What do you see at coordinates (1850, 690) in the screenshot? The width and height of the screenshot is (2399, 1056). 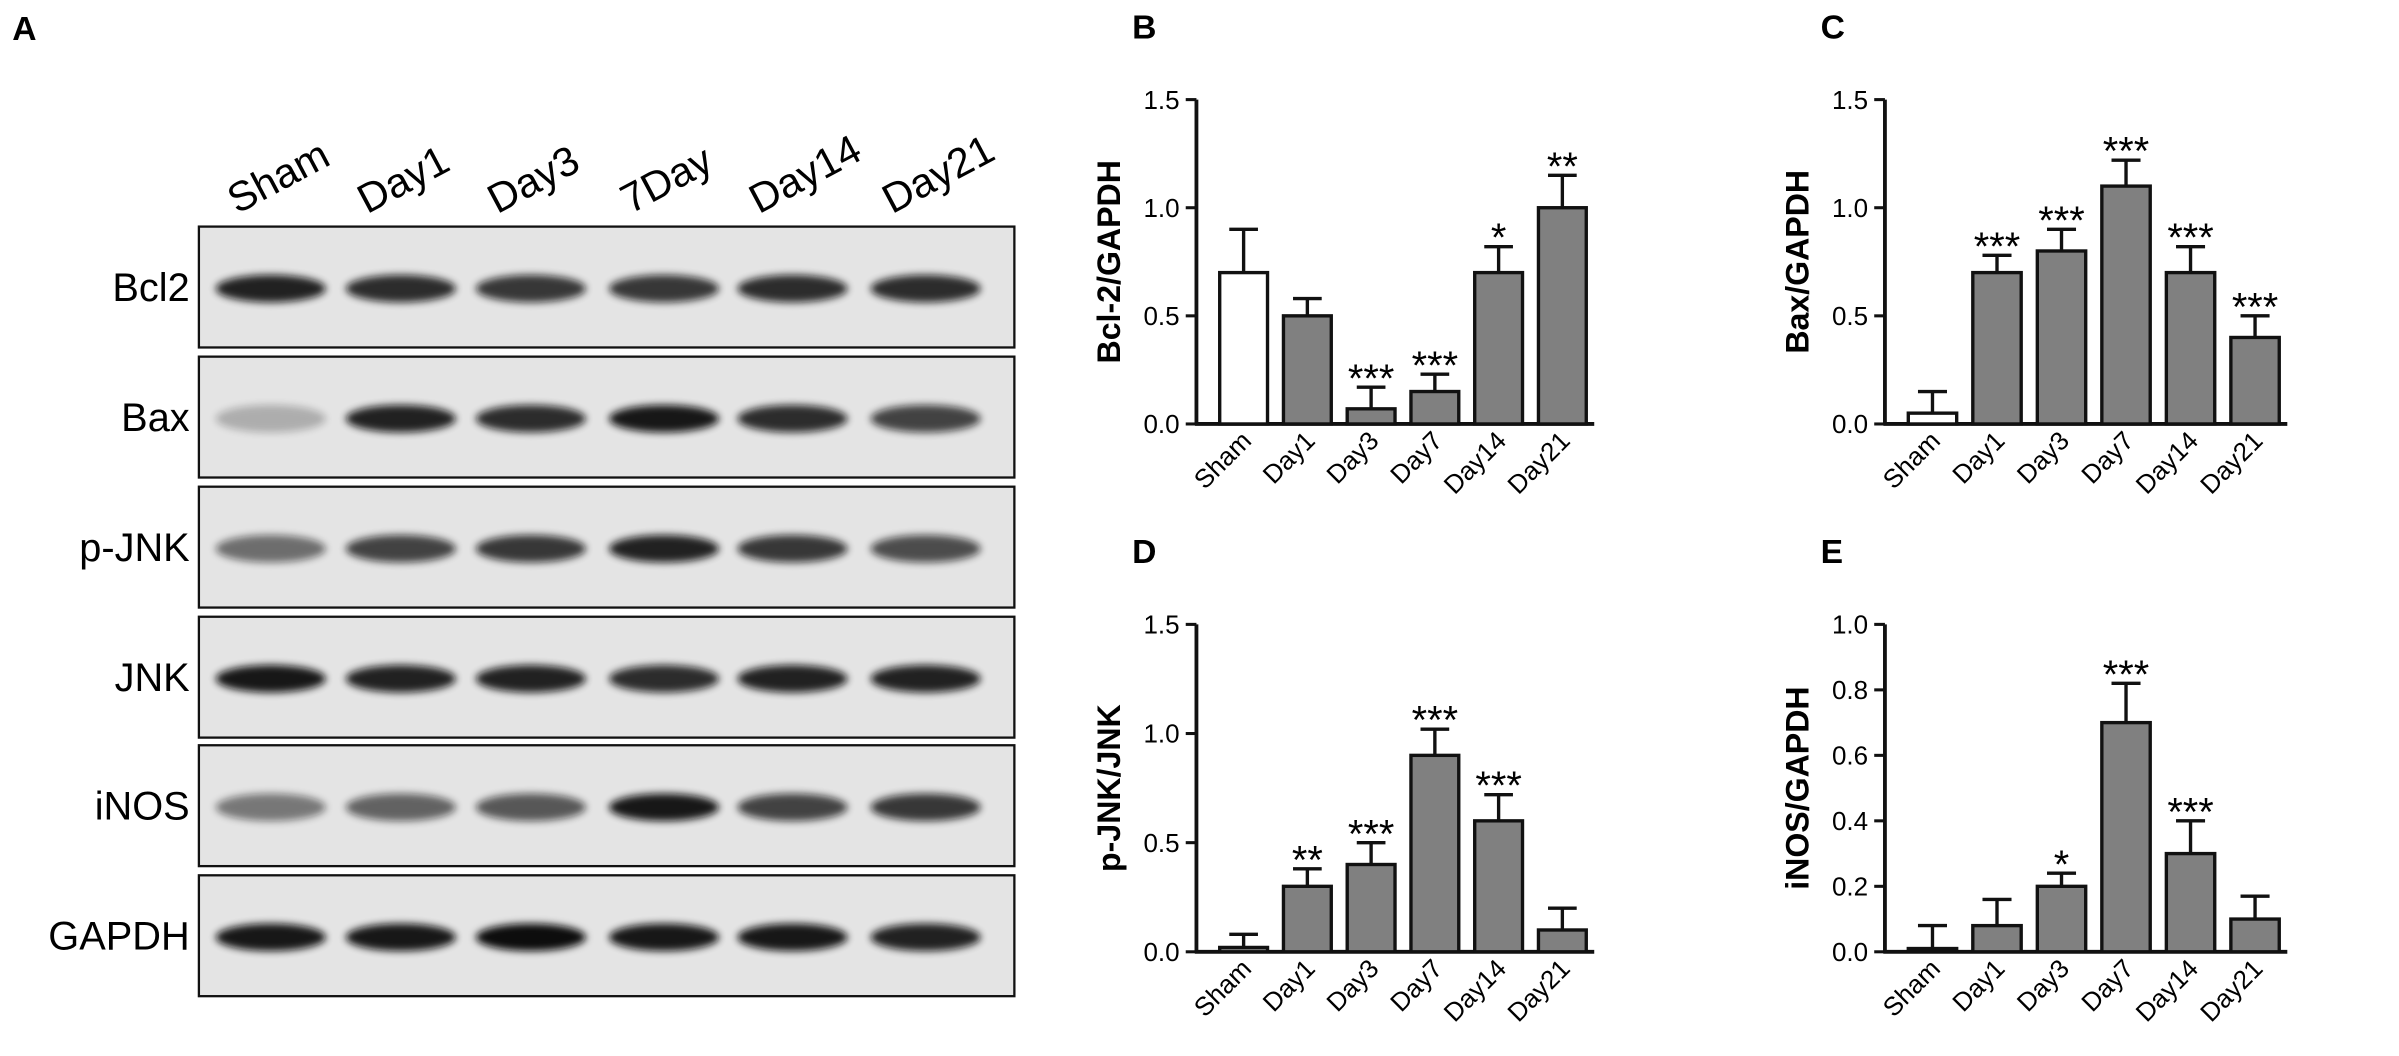 I see `y-tick-label: 0.8` at bounding box center [1850, 690].